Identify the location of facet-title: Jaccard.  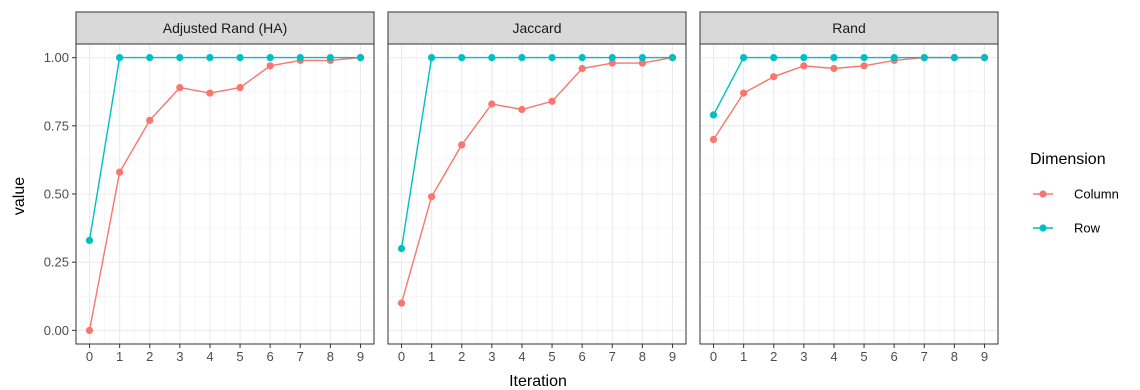
(536, 28).